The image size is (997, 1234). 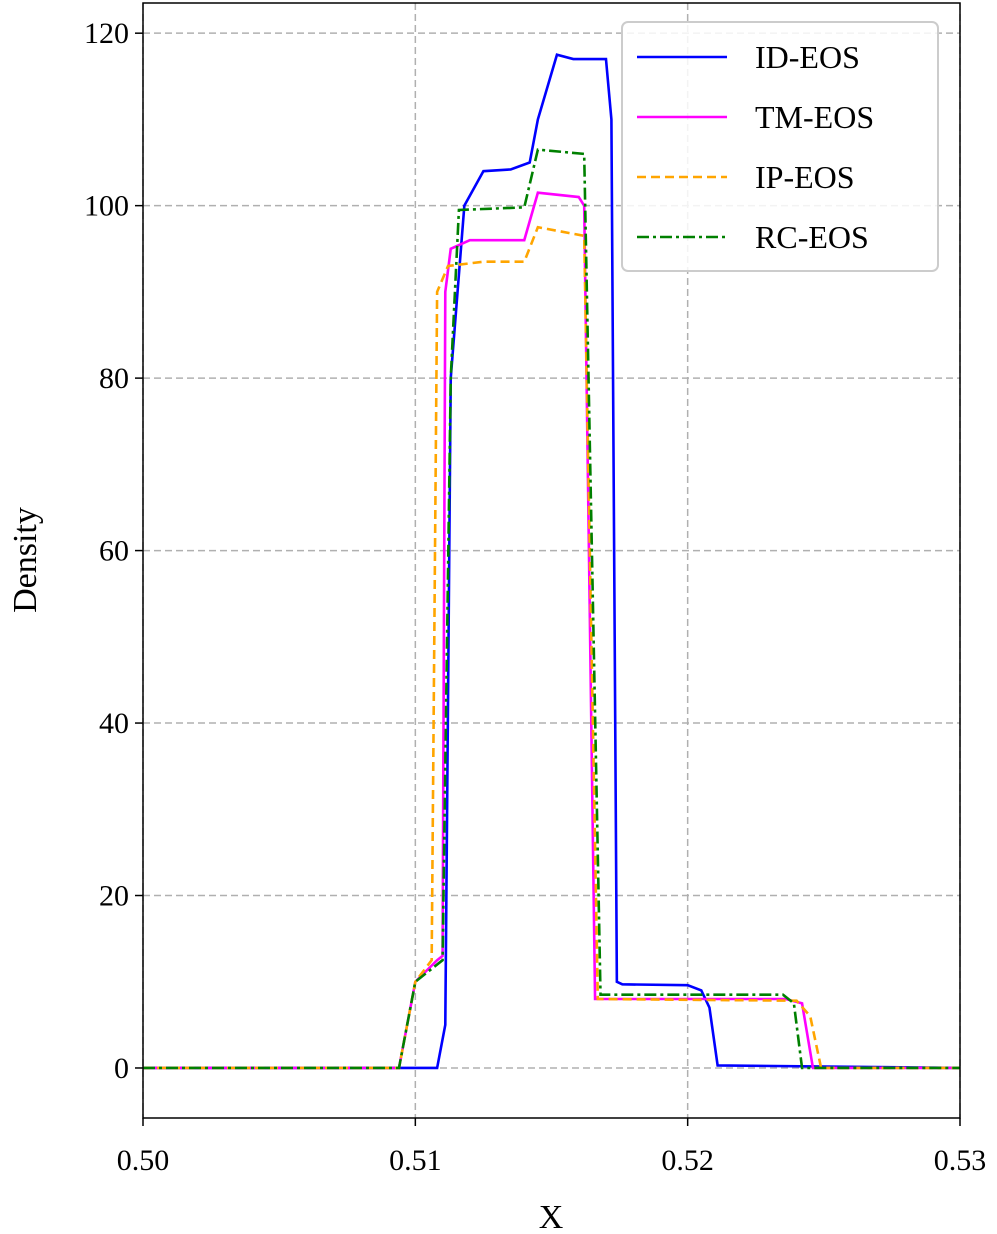 What do you see at coordinates (114, 378) in the screenshot?
I see `y-tick-label: 80` at bounding box center [114, 378].